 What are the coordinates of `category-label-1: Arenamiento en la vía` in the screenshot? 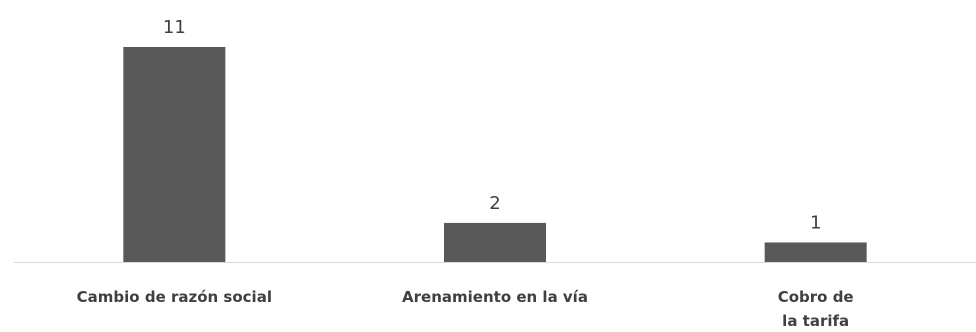 It's located at (495, 297).